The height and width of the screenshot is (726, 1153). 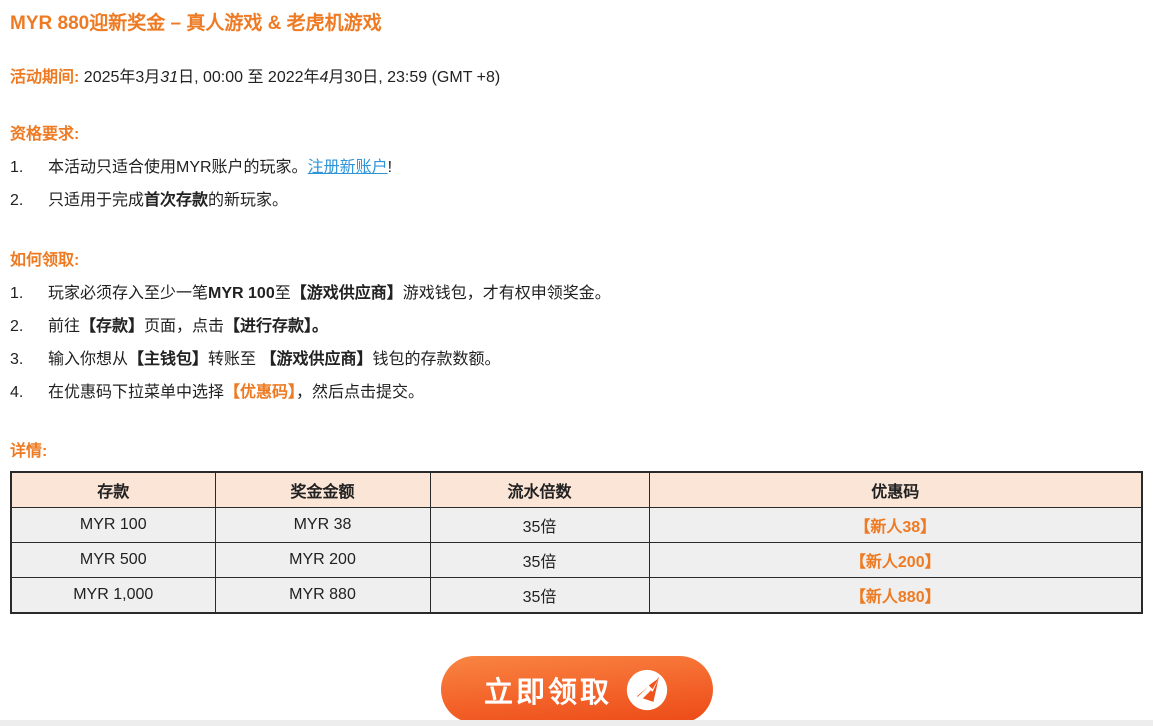 I want to click on list-item: 输入你想从【主钱包】转账至 【游戏供应商】钱包的存款数额。, so click(x=576, y=360).